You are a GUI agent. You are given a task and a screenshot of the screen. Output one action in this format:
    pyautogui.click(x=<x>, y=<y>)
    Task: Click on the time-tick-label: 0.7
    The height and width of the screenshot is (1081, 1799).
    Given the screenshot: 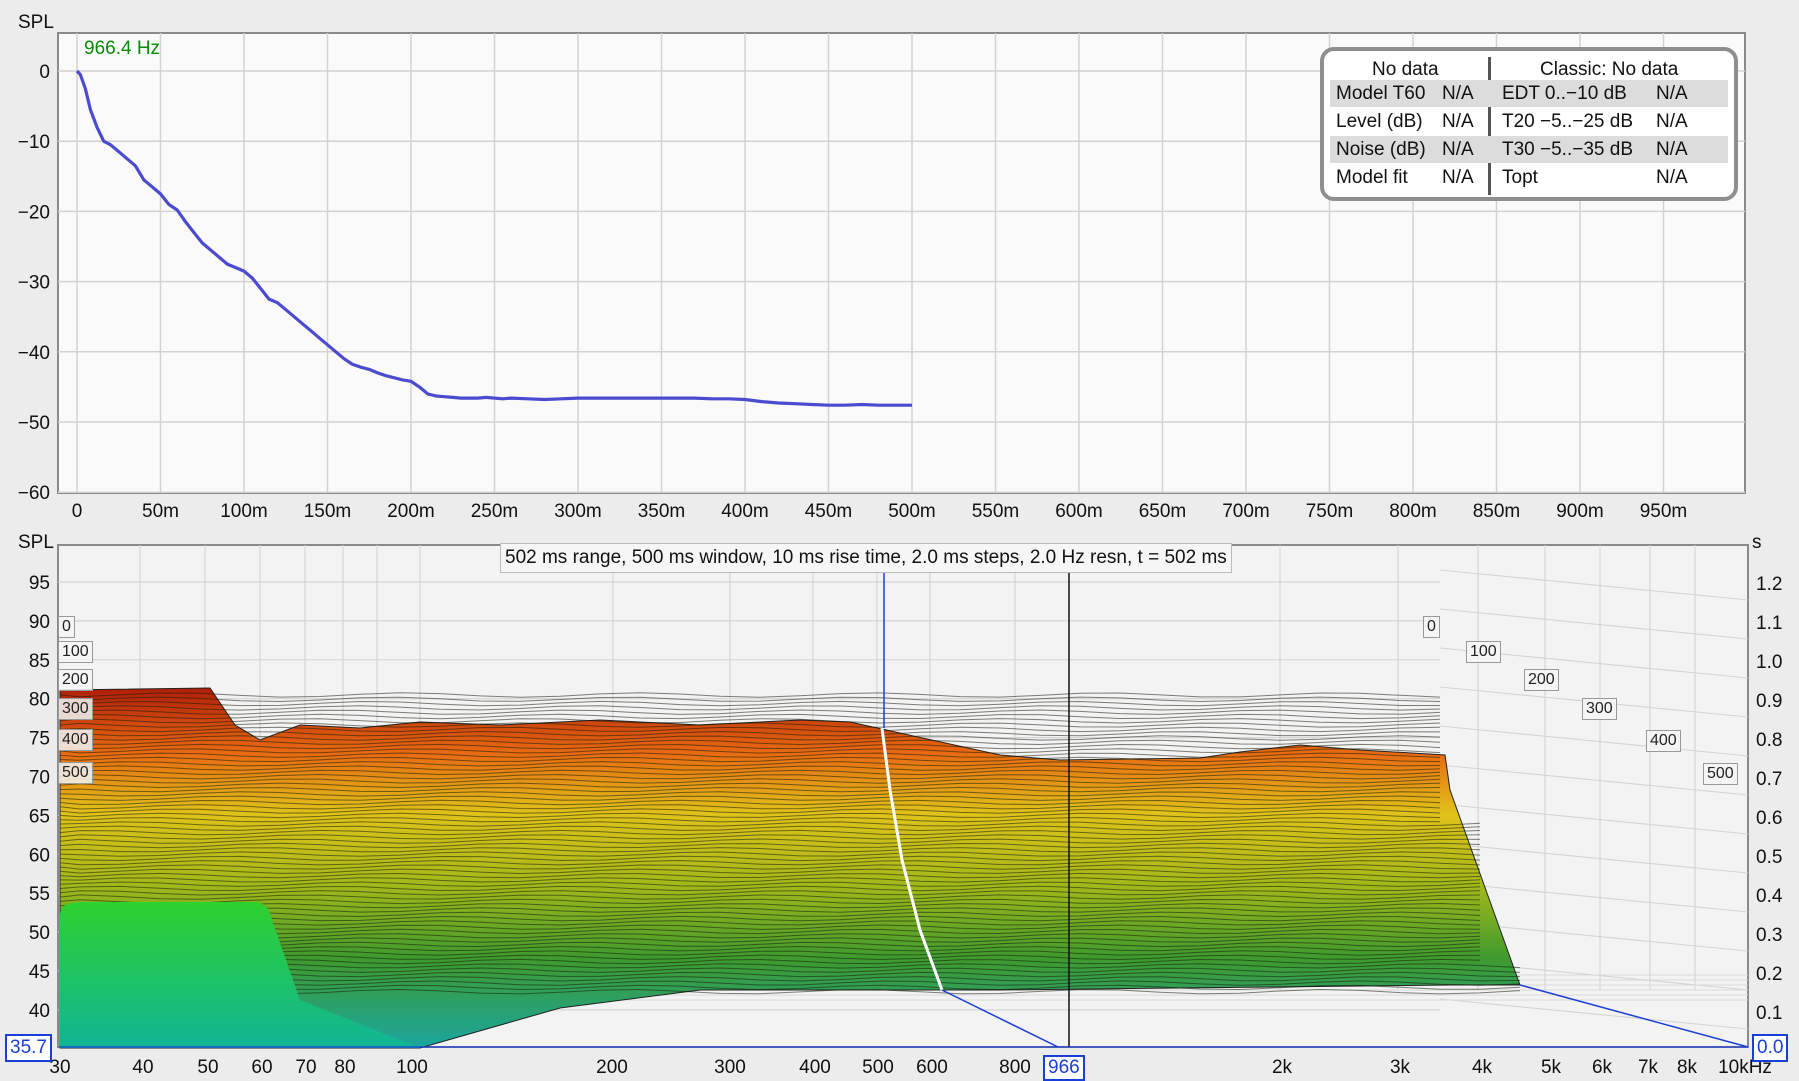 What is the action you would take?
    pyautogui.click(x=1769, y=779)
    